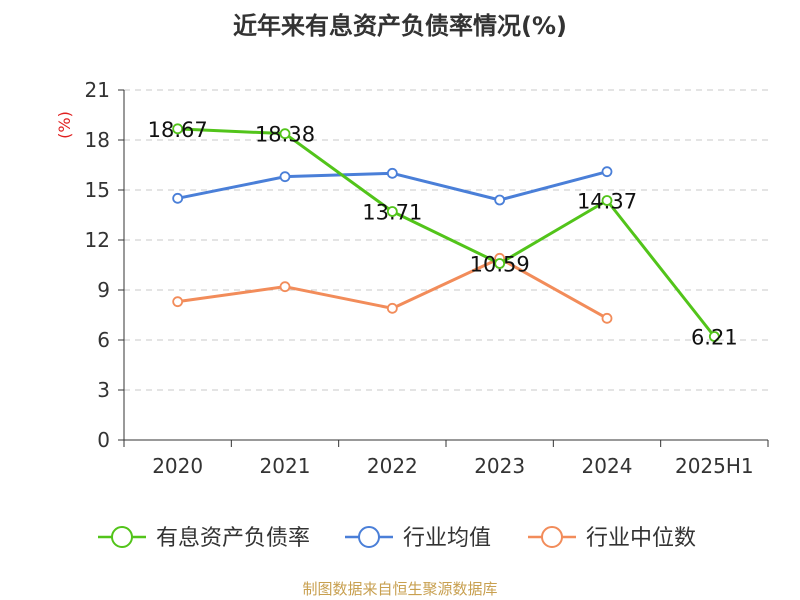 The image size is (800, 600). I want to click on y-tick-label: 18, so click(97, 140).